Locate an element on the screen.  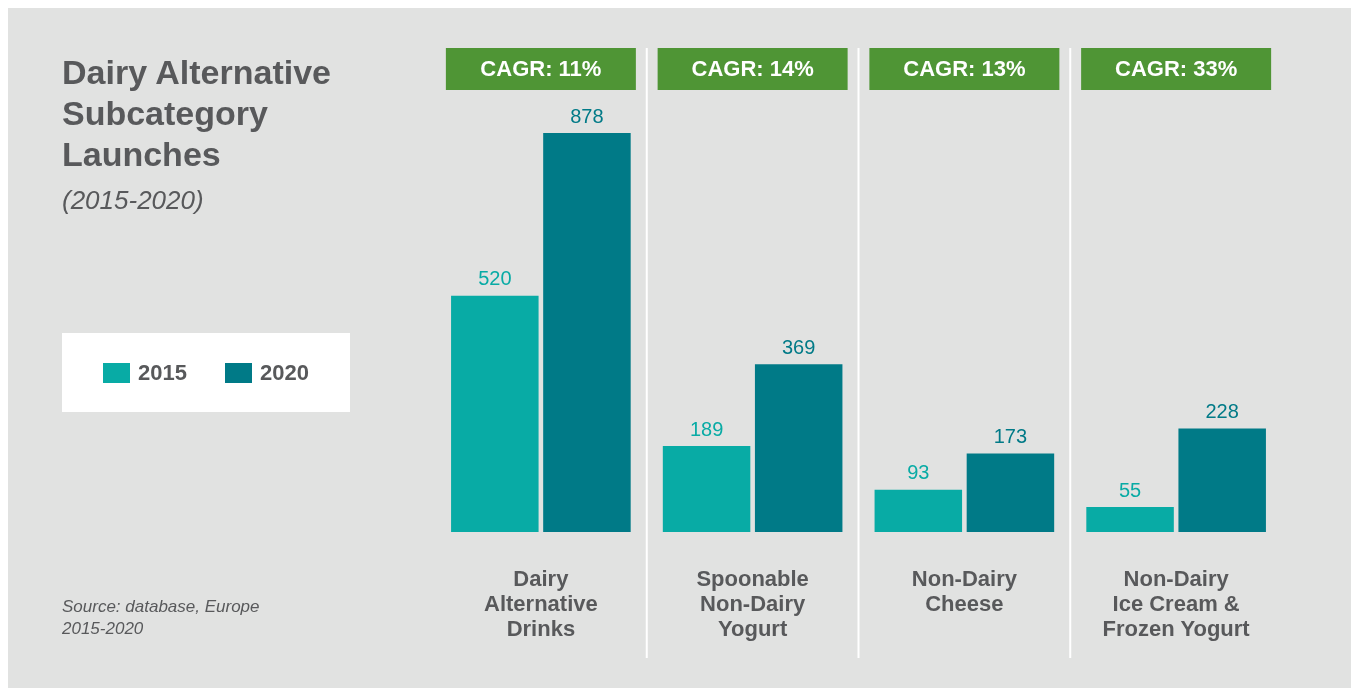
x-tick-label: Non-Dairy Ice Cream & Frozen Yogurt is located at coordinates (1176, 604).